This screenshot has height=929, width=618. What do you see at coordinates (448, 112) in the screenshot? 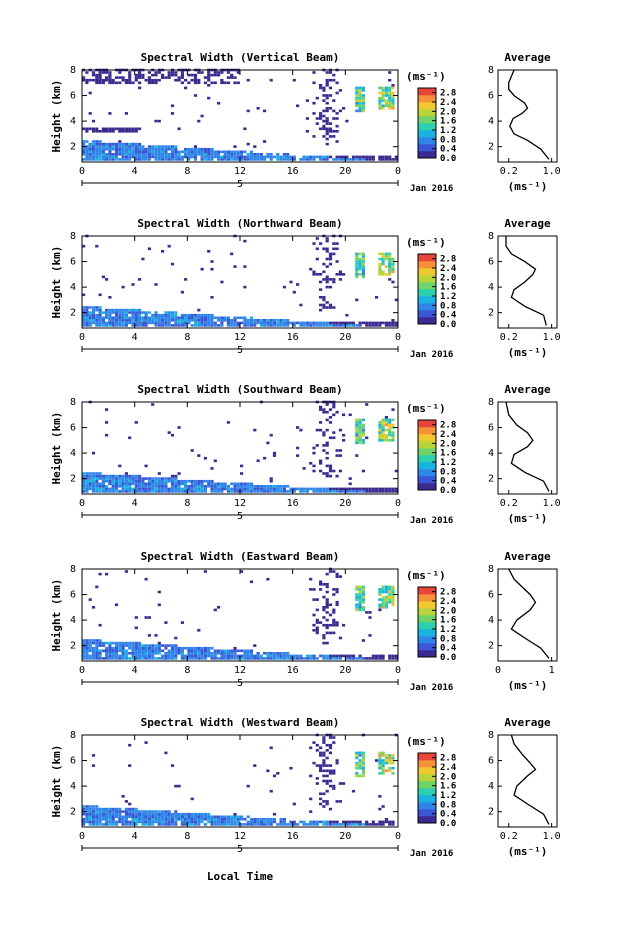
I see `colorbar-tick-label: 2.0` at bounding box center [448, 112].